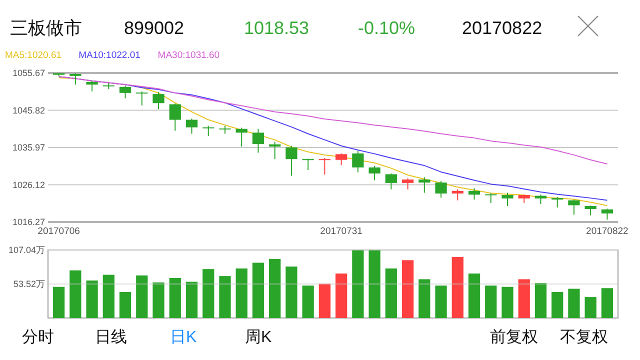 The height and width of the screenshot is (360, 640). Describe the element at coordinates (277, 28) in the screenshot. I see `text: 1018.53` at that location.